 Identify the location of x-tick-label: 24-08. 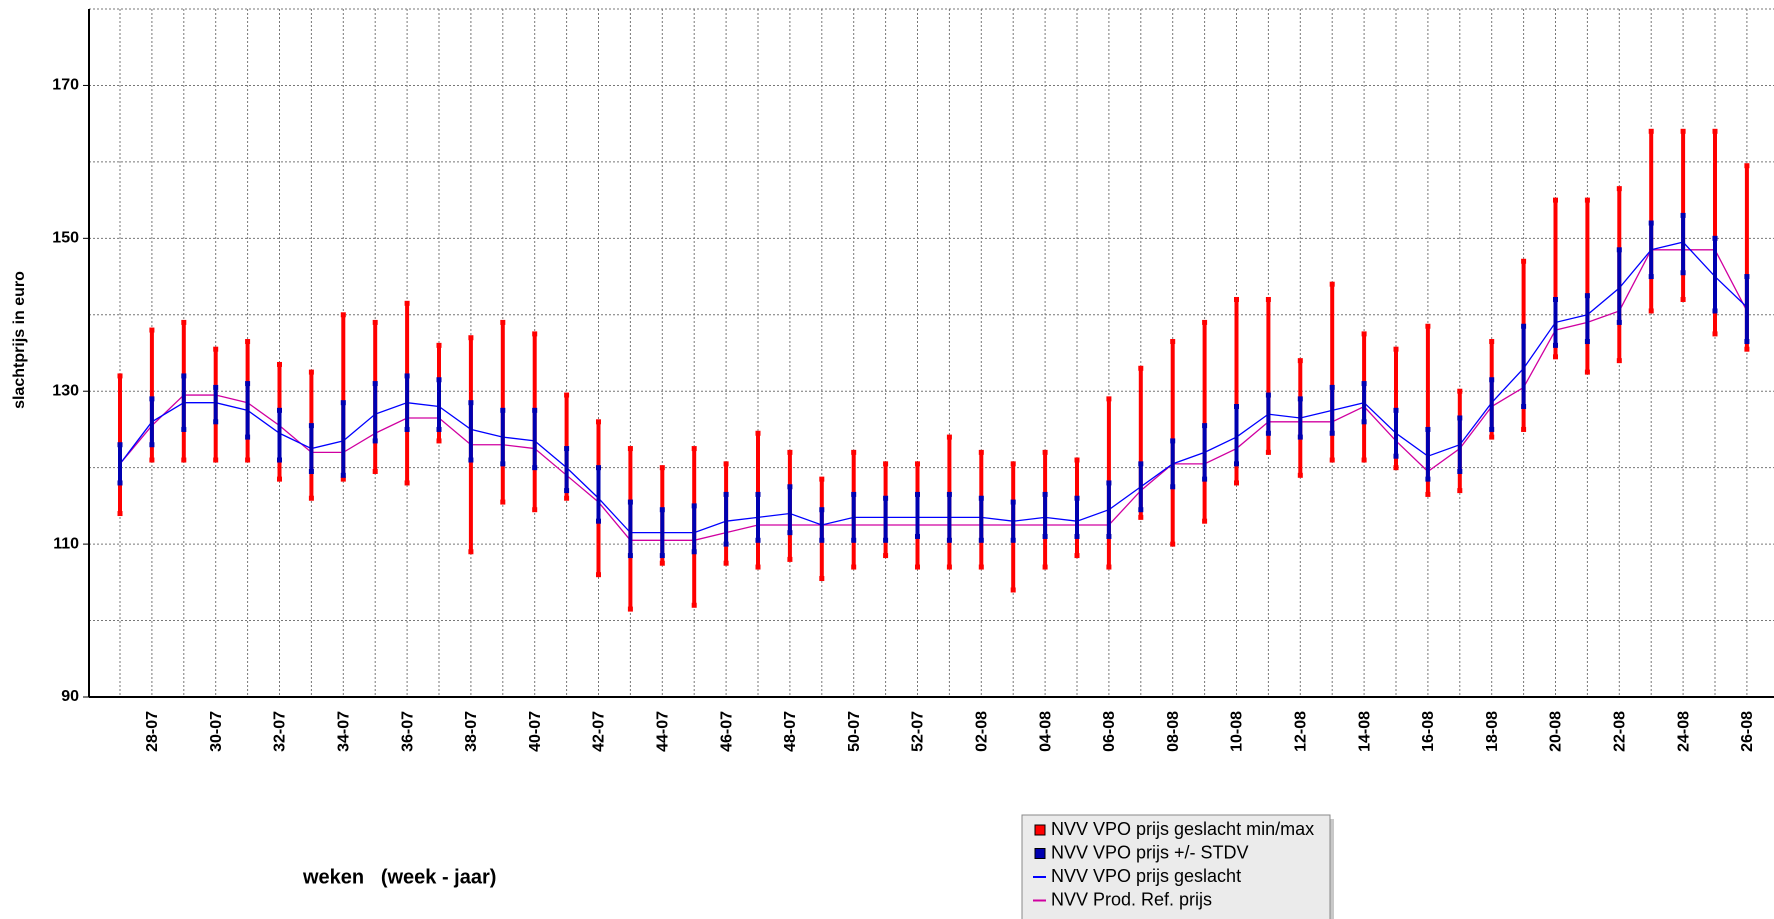
(1683, 731).